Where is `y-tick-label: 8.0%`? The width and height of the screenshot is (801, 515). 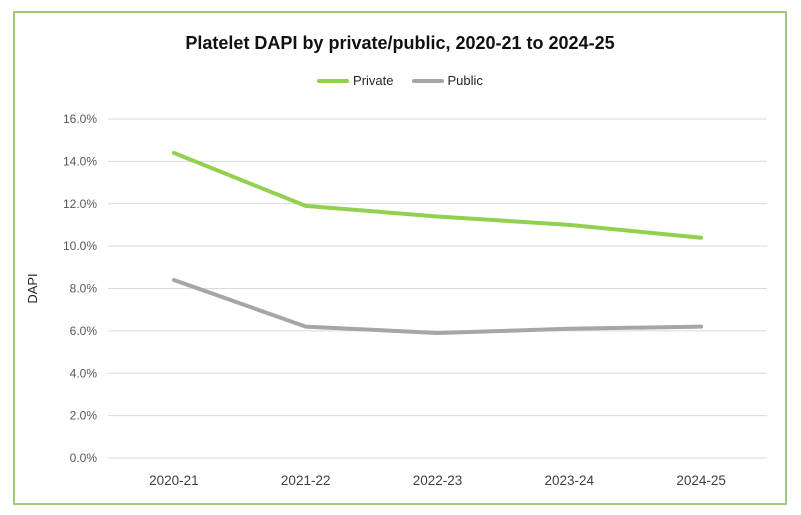 y-tick-label: 8.0% is located at coordinates (84, 289).